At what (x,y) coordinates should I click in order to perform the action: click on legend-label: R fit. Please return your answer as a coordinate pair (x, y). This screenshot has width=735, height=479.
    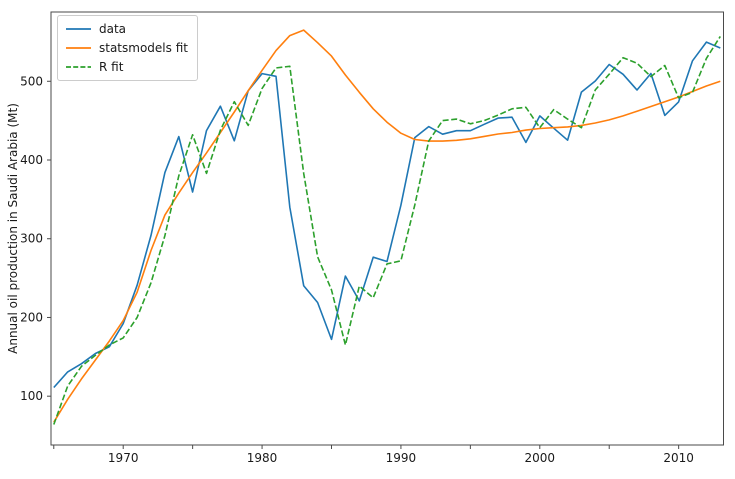
    Looking at the image, I should click on (111, 67).